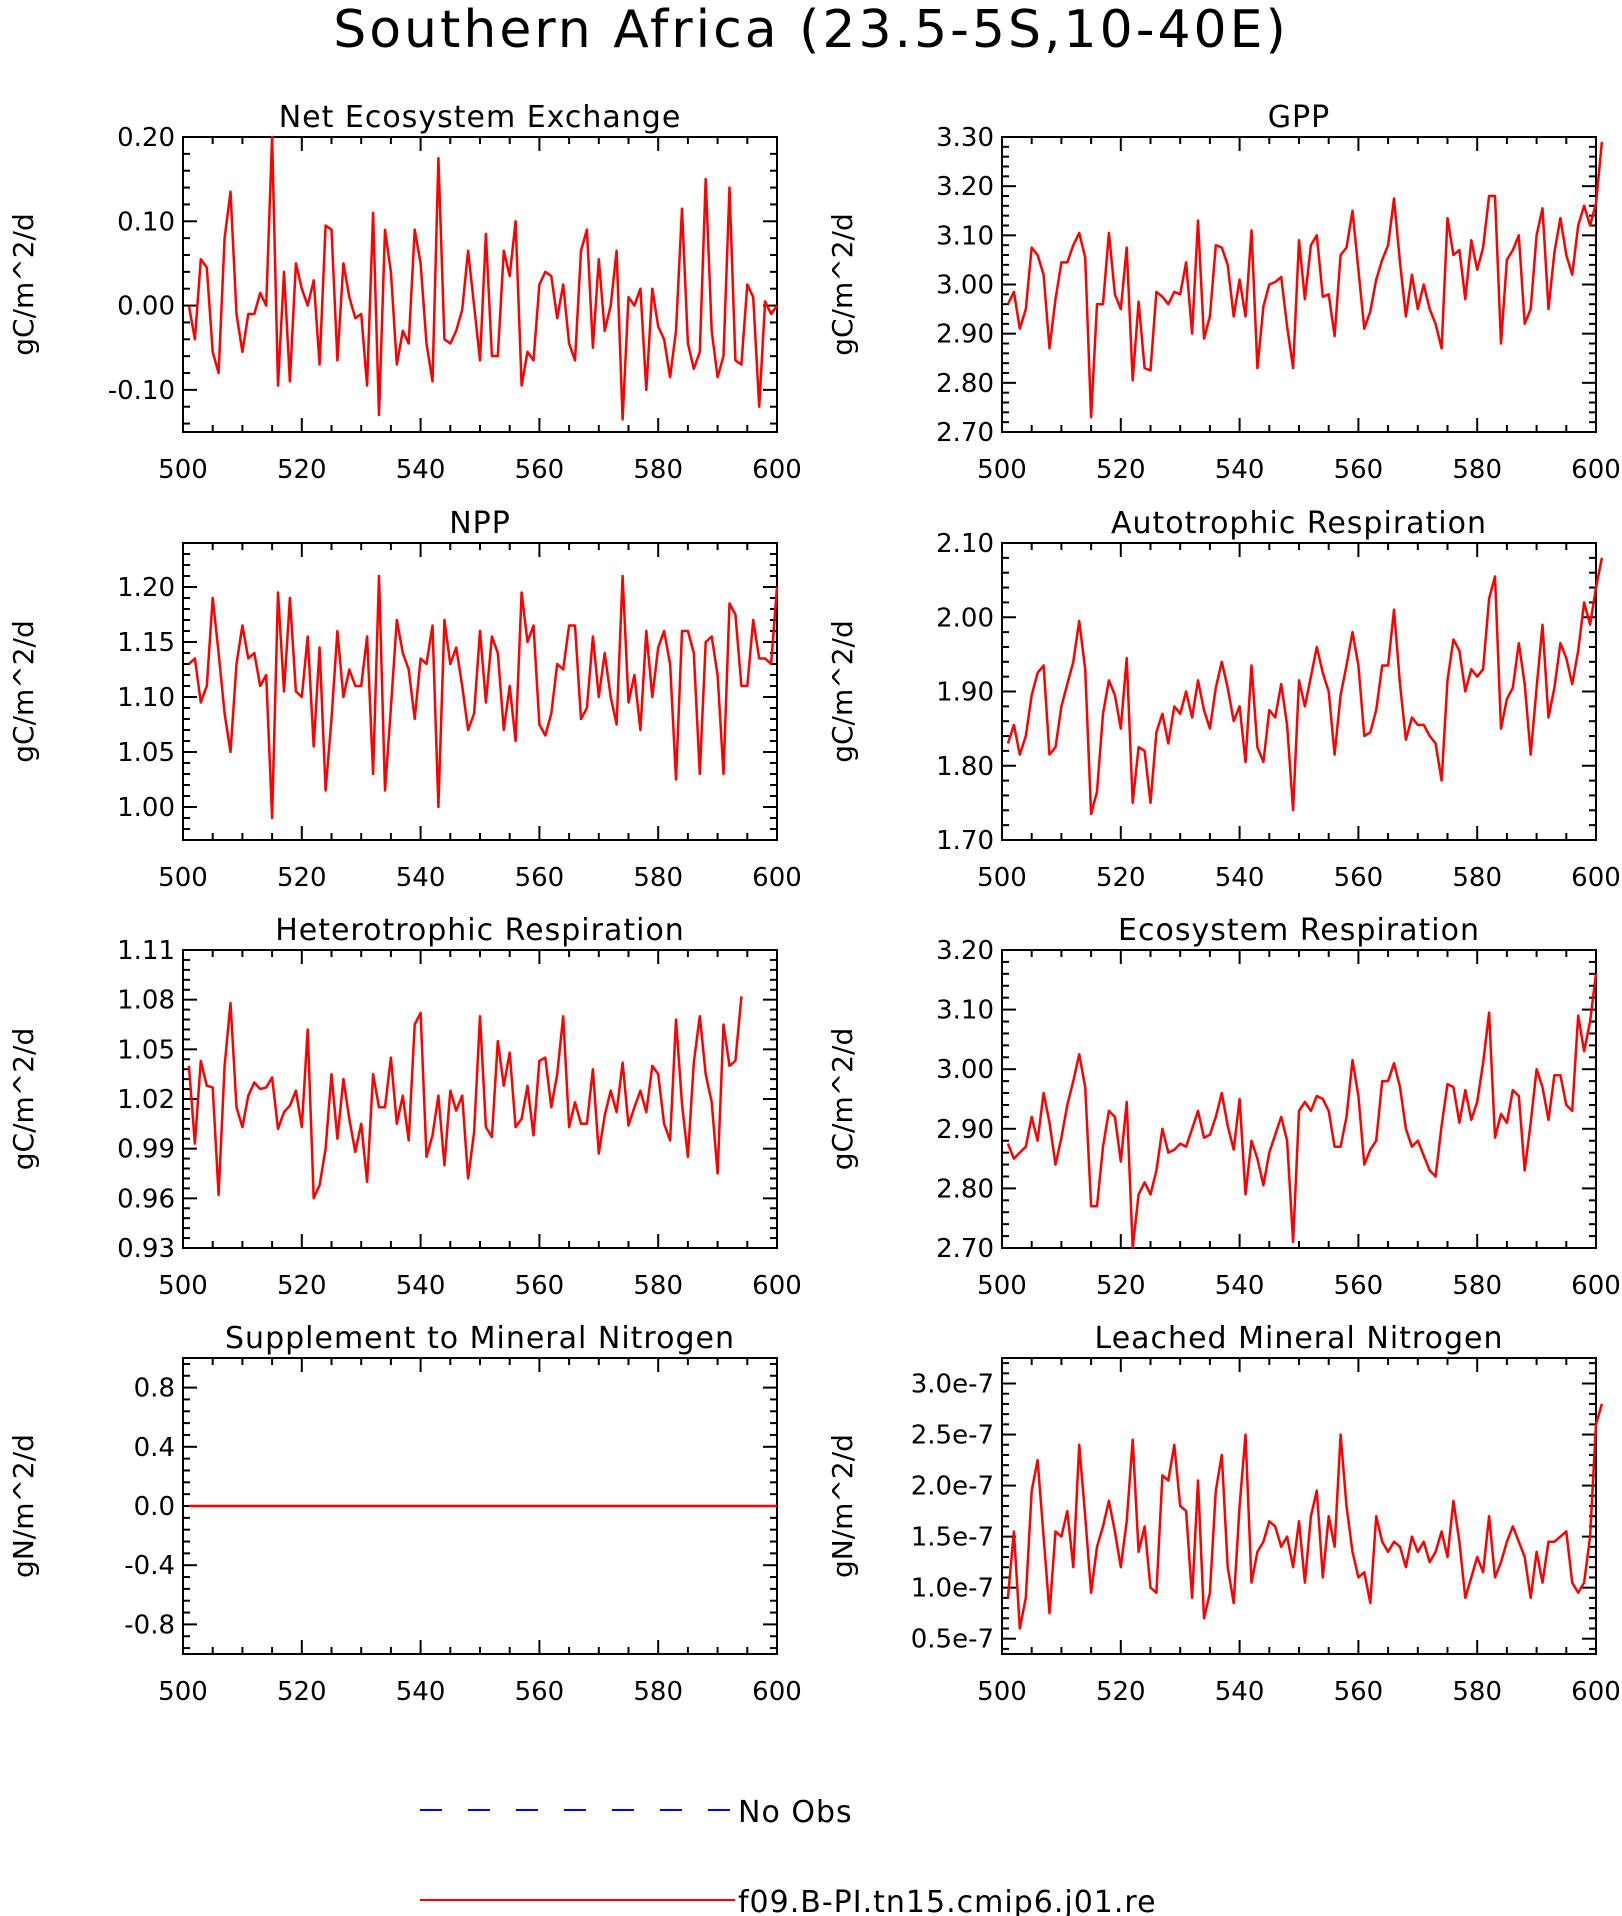 Image resolution: width=1622 pixels, height=1916 pixels. Describe the element at coordinates (480, 930) in the screenshot. I see `panel-title: Heterotrophic Respiration` at that location.